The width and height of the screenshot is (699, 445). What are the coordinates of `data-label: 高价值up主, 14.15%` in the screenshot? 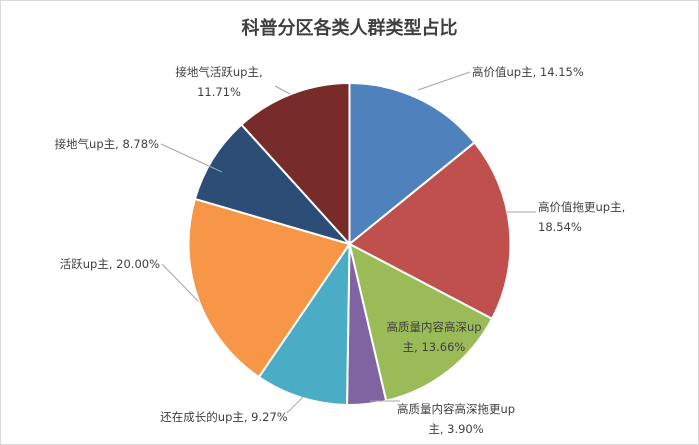 It's located at (528, 72).